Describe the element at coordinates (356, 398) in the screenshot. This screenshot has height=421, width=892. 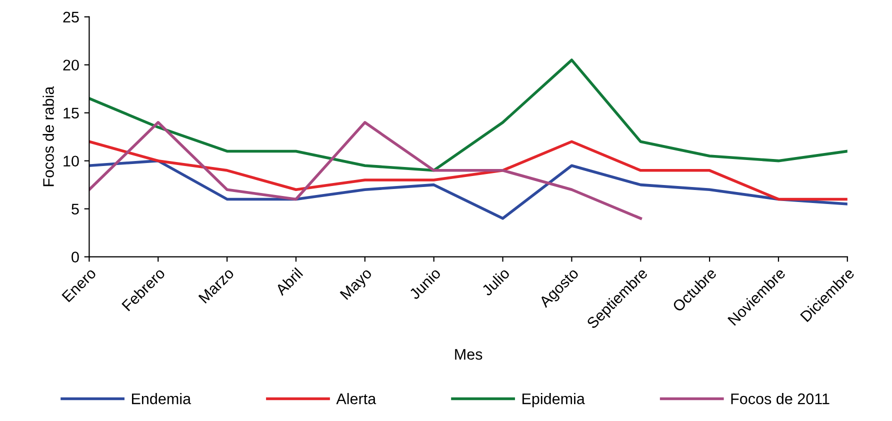
I see `legend-label: Alerta` at that location.